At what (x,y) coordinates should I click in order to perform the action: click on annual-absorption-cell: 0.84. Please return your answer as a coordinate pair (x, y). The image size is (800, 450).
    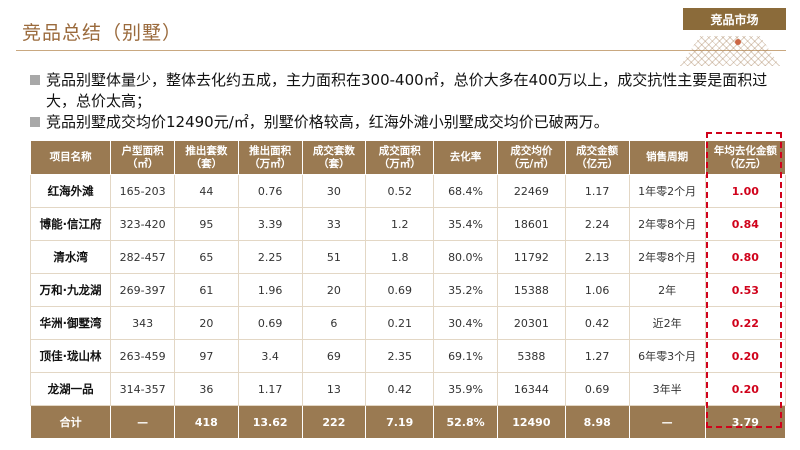
    Looking at the image, I should click on (745, 224).